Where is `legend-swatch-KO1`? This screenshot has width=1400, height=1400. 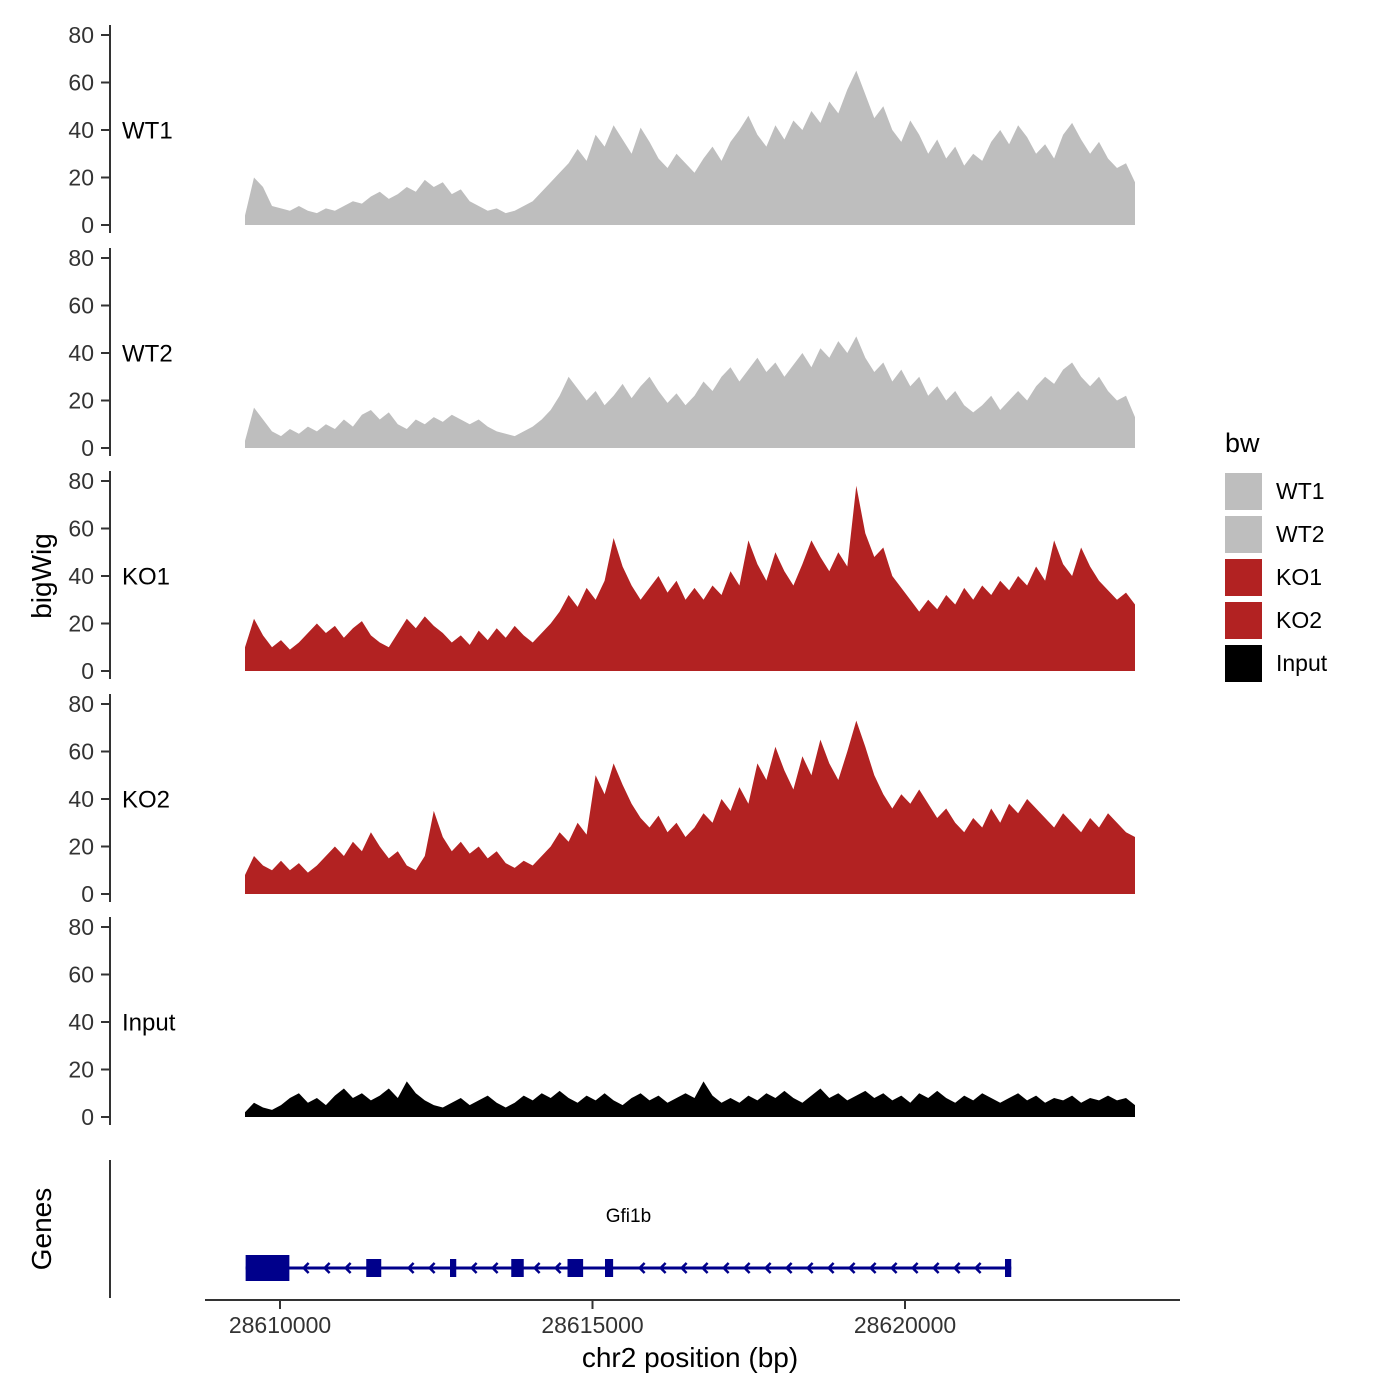
legend-swatch-KO1 is located at coordinates (1243, 577).